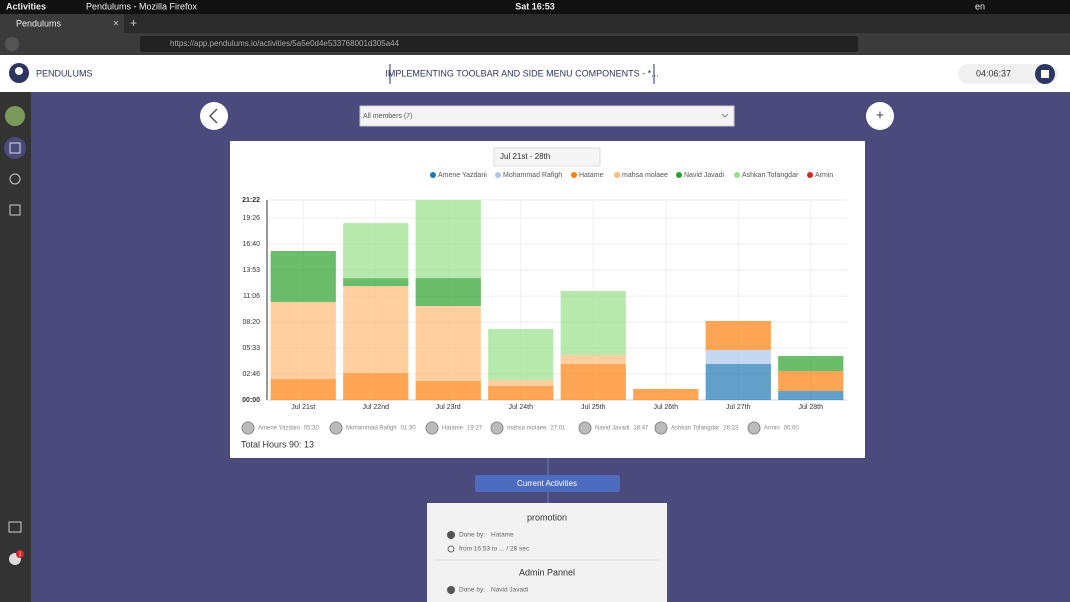 The width and height of the screenshot is (1070, 602). What do you see at coordinates (547, 517) in the screenshot?
I see `activity-name: promotion` at bounding box center [547, 517].